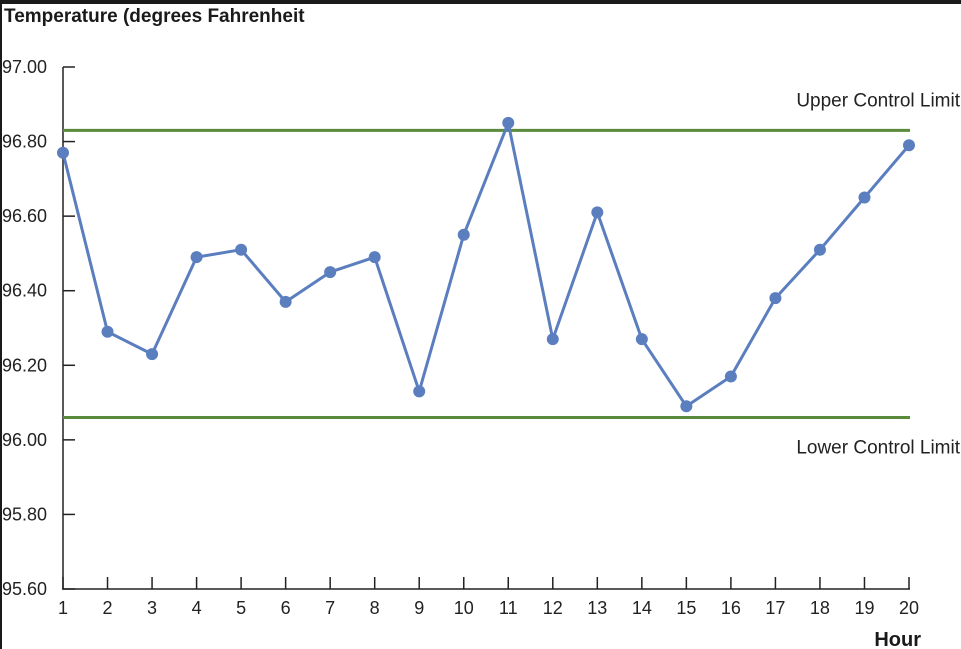 The width and height of the screenshot is (961, 649). Describe the element at coordinates (38, 328) in the screenshot. I see `y-ticks: 95.60 95.80 96.00 96.20 96.40 96.60 96.80 97.00` at that location.